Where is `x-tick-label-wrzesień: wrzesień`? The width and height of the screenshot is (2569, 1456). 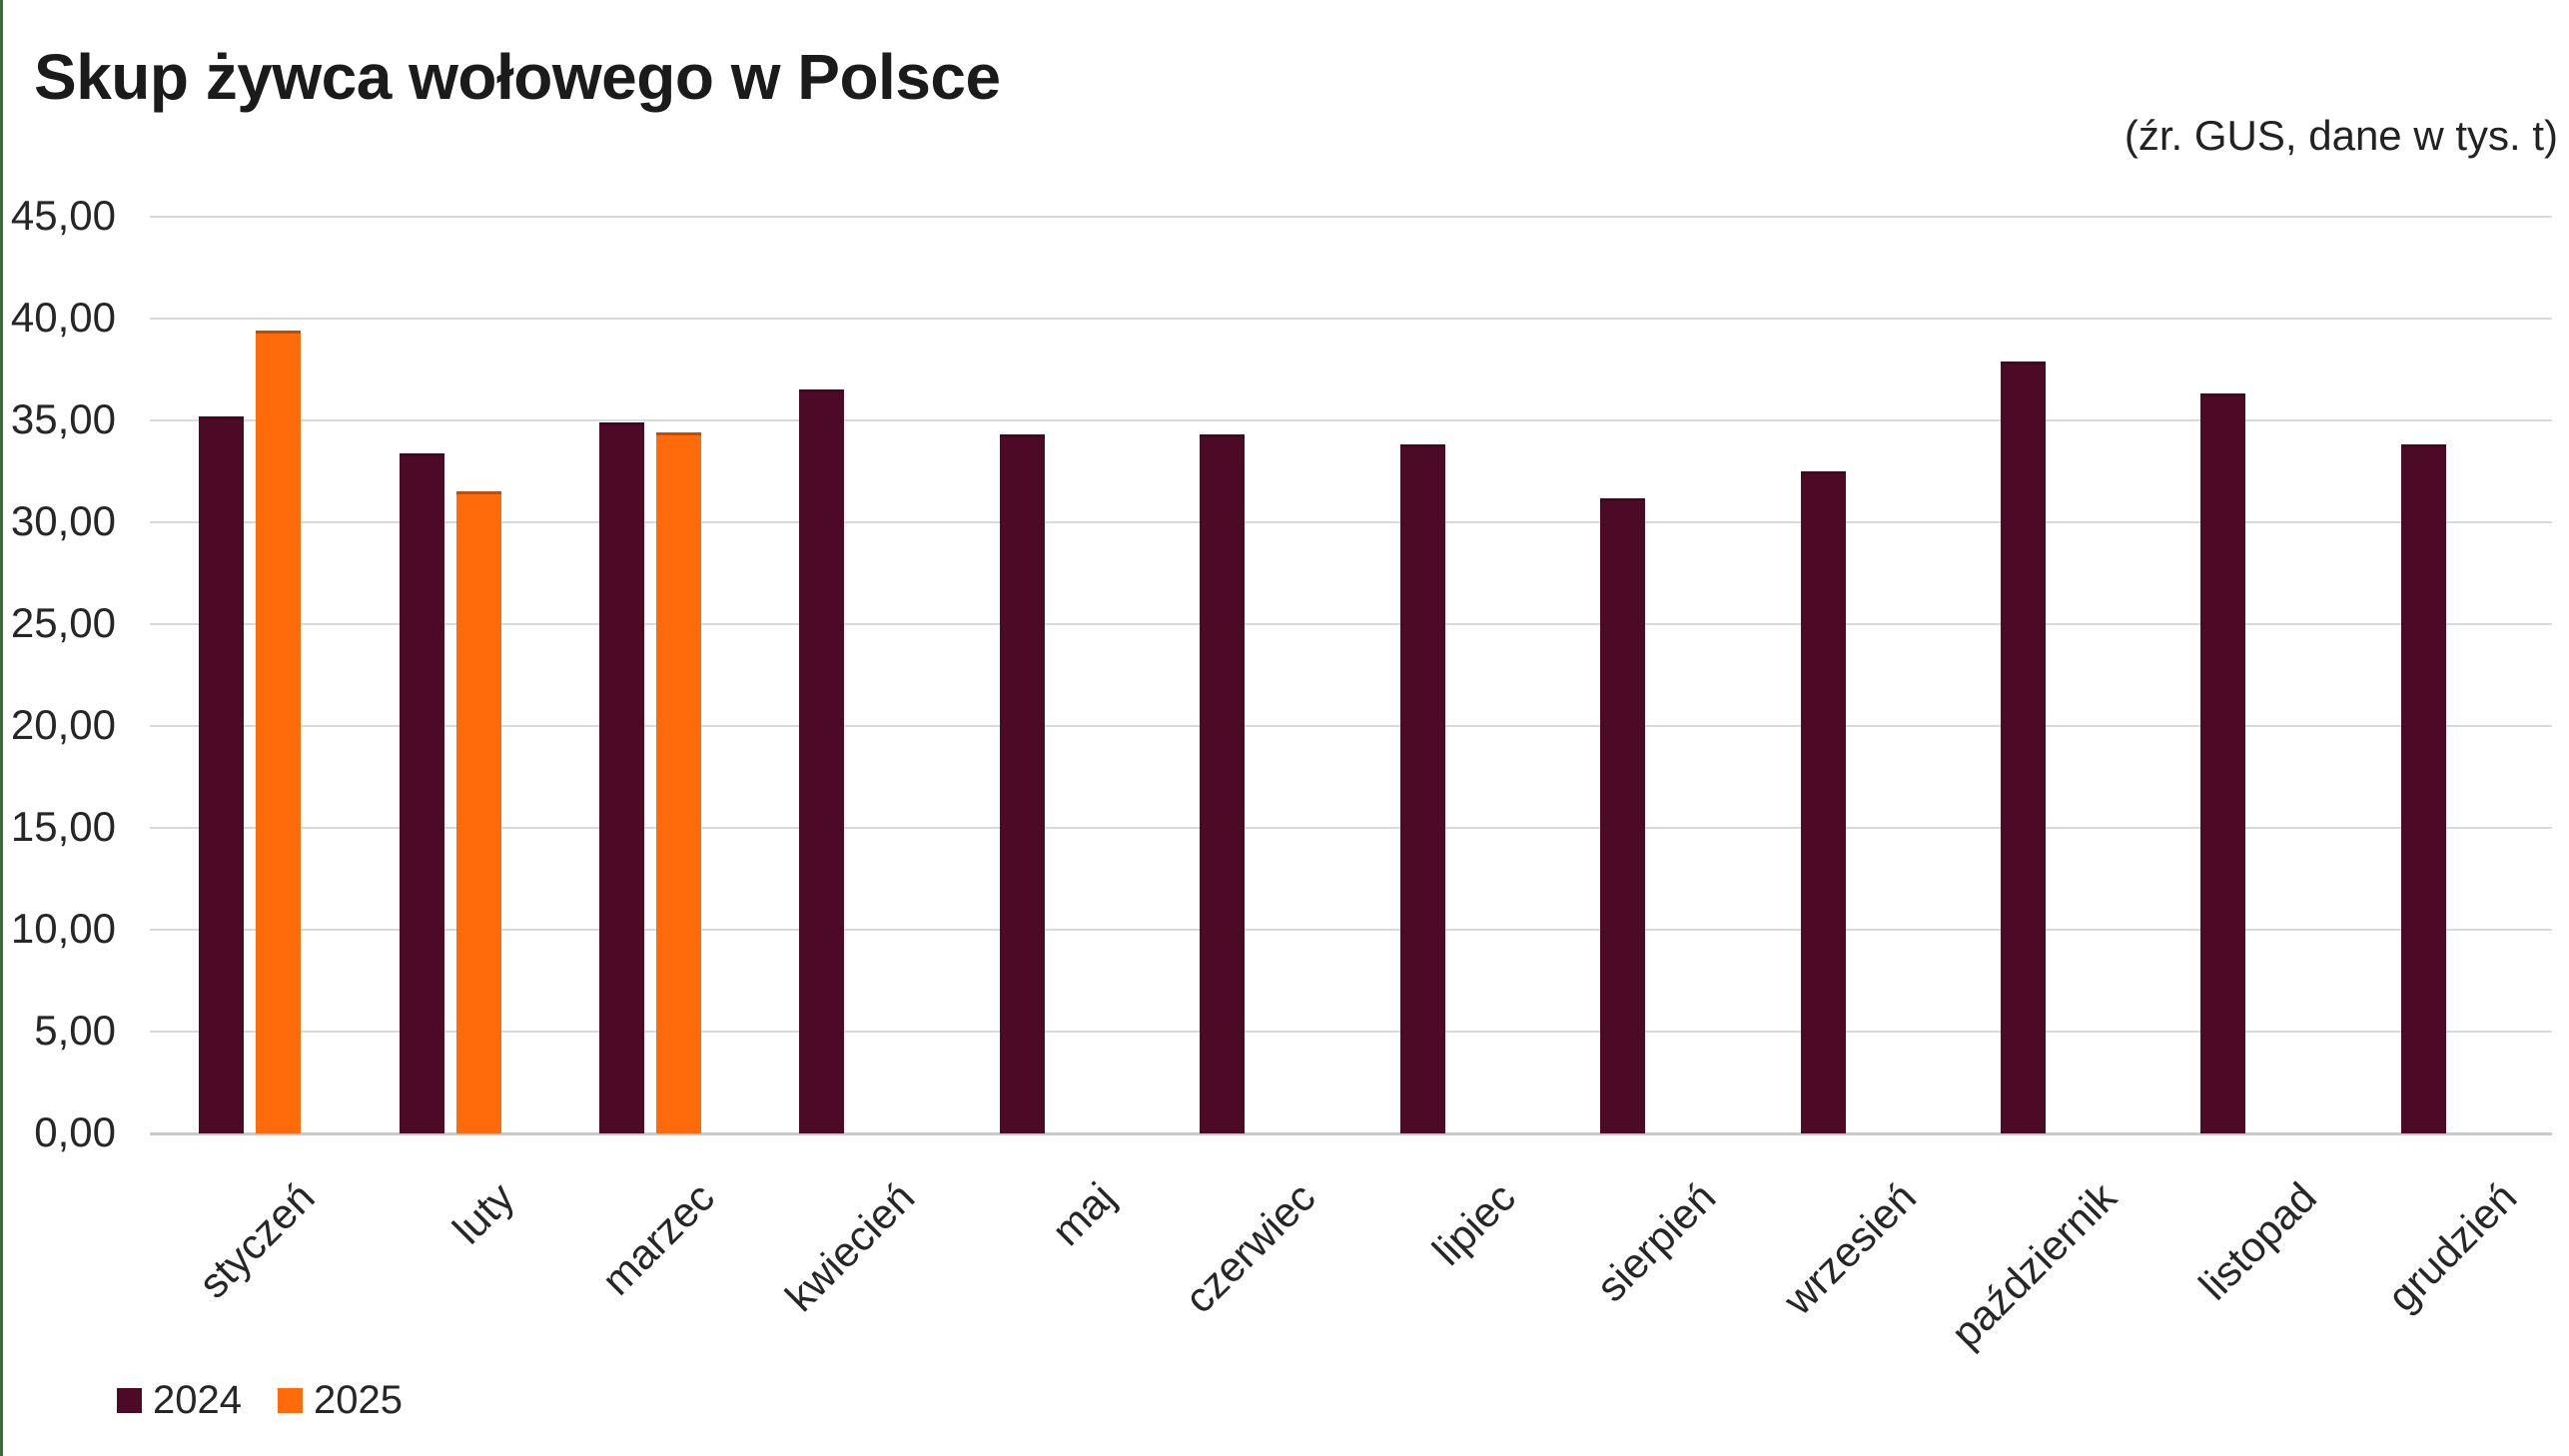
x-tick-label-wrzesień: wrzesień is located at coordinates (1850, 1248).